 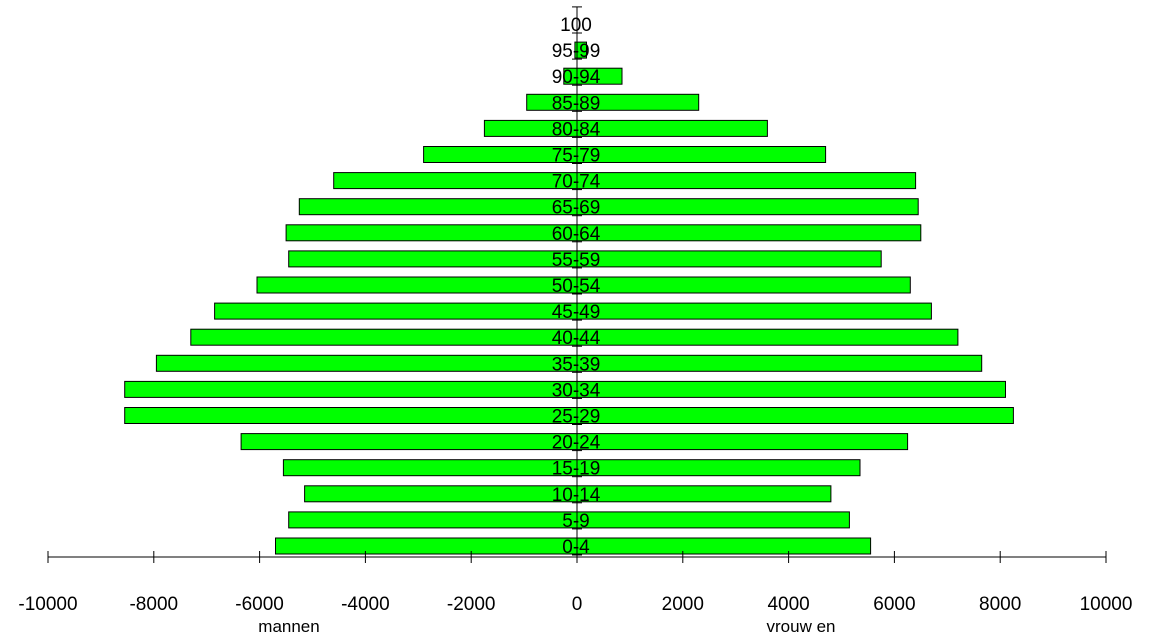 I want to click on category-label-80-84: 80-84, so click(x=576, y=129).